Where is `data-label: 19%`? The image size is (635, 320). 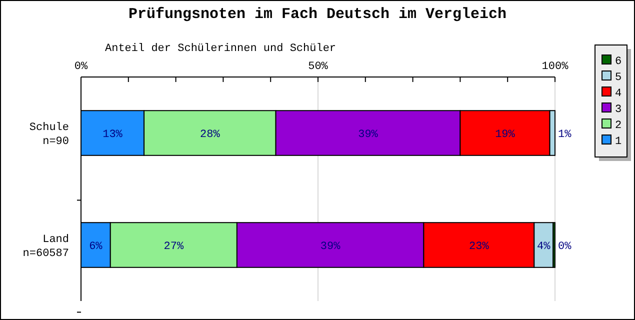 data-label: 19% is located at coordinates (505, 134).